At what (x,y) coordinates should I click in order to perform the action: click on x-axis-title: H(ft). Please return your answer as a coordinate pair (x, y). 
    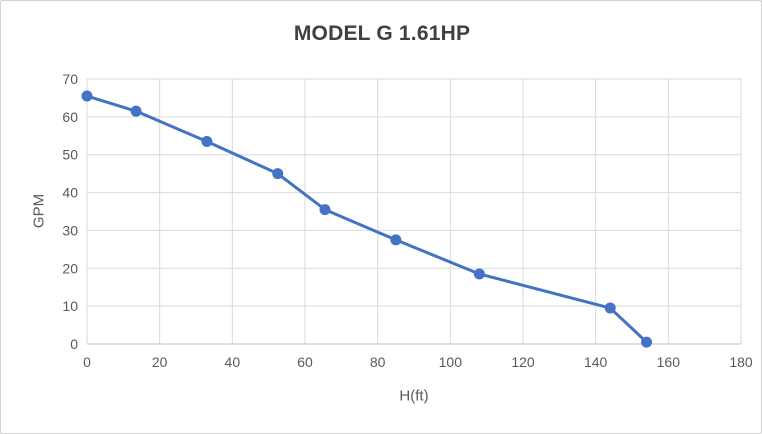
    Looking at the image, I should click on (414, 396).